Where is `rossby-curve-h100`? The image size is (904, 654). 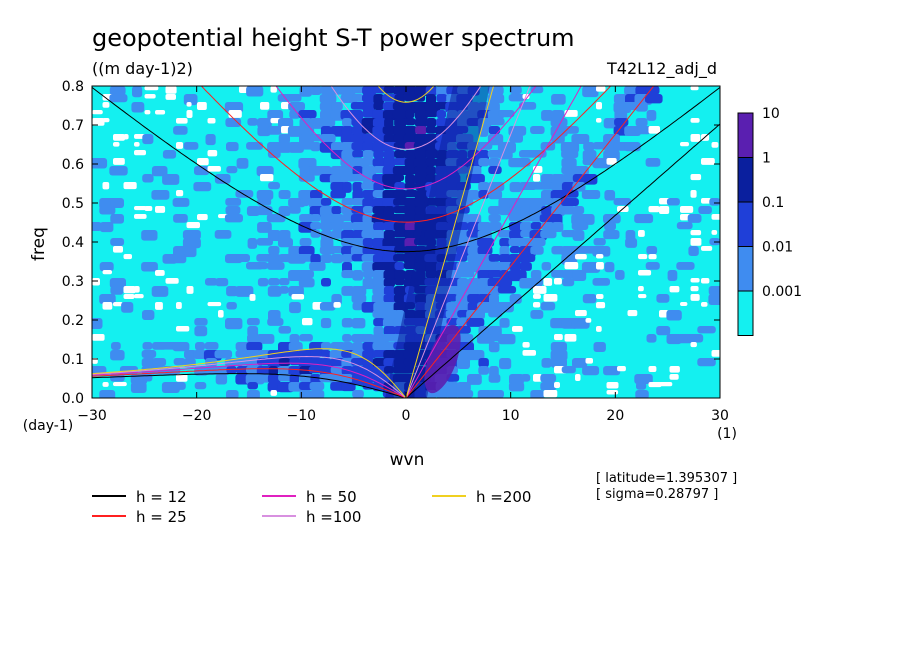
rossby-curve-h100 is located at coordinates (249, 376).